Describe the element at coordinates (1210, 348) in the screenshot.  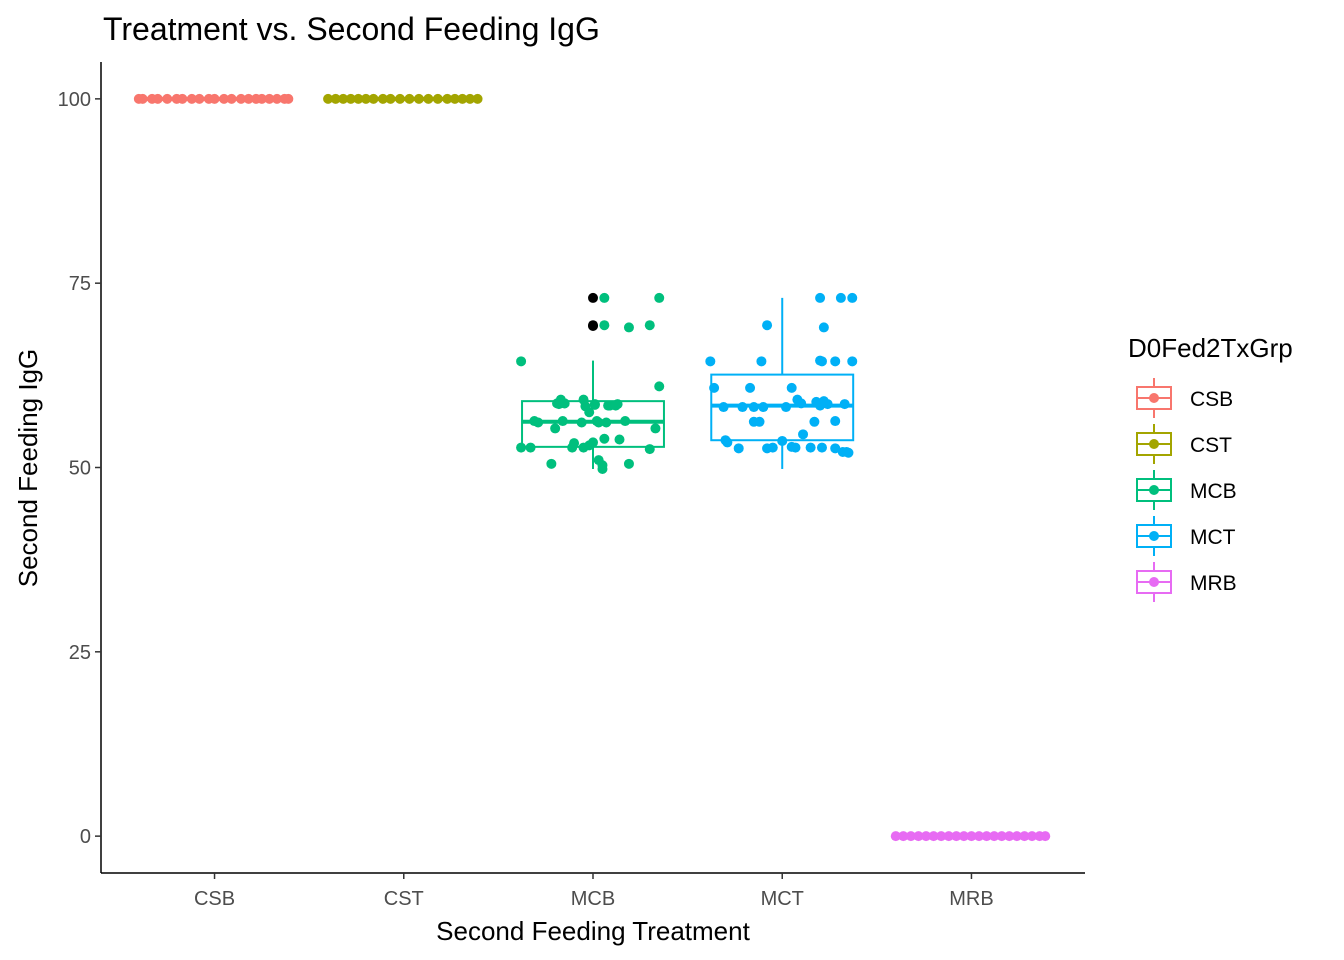
I see `legend-title: D0Fed2TxGrp` at that location.